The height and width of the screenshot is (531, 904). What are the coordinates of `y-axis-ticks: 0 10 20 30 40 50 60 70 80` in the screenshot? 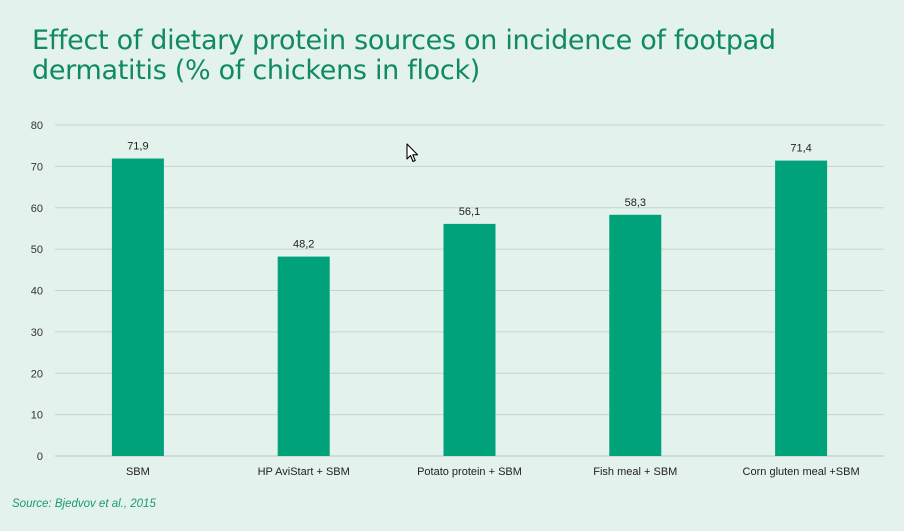 It's located at (37, 291).